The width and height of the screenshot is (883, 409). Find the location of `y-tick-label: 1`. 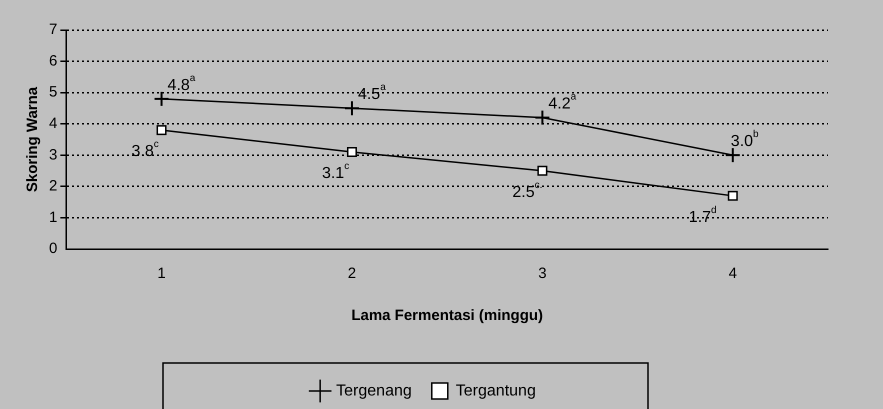

y-tick-label: 1 is located at coordinates (53, 217).